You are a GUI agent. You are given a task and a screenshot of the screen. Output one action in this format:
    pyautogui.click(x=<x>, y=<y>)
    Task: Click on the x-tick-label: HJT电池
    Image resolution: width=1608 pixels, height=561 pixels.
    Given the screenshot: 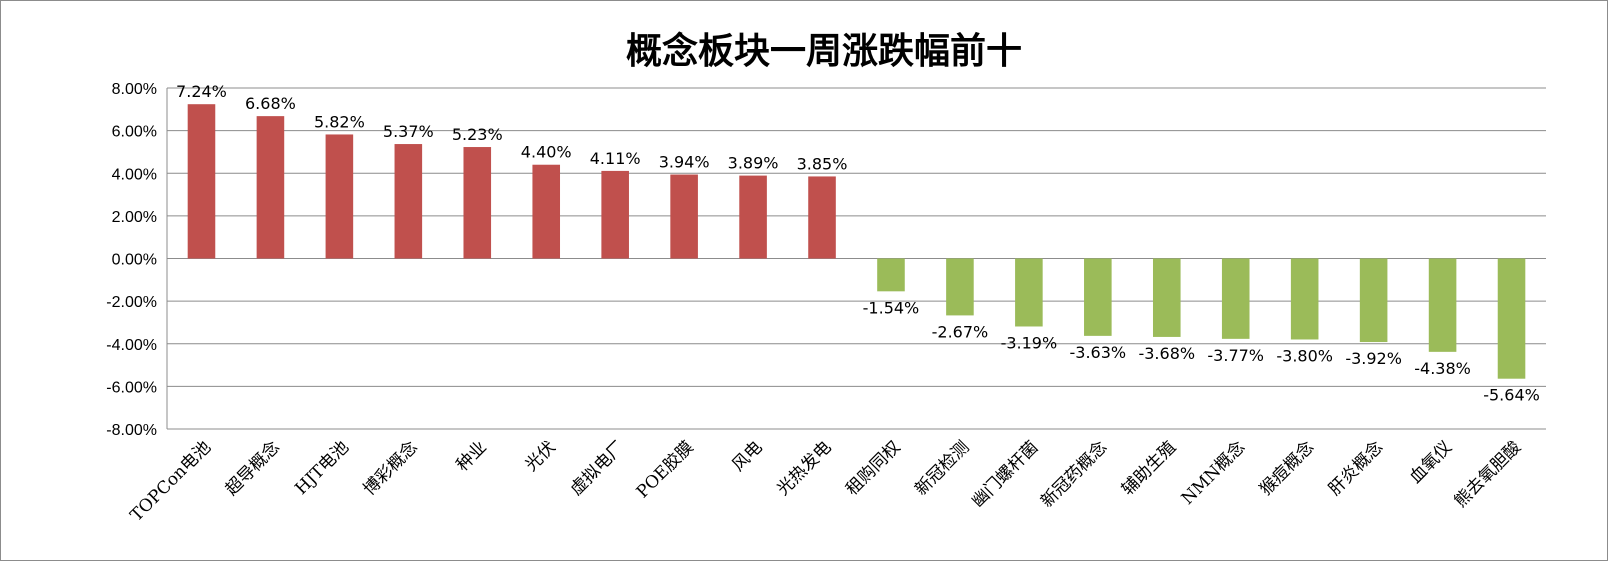 What is the action you would take?
    pyautogui.click(x=322, y=468)
    